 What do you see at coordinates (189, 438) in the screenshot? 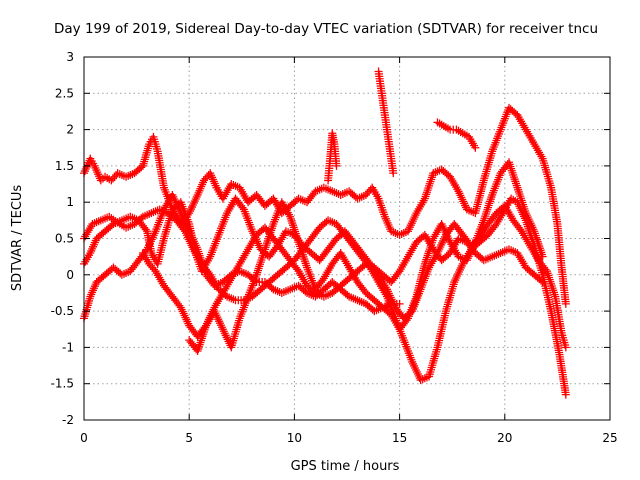
I see `x-tick-label: 5` at bounding box center [189, 438].